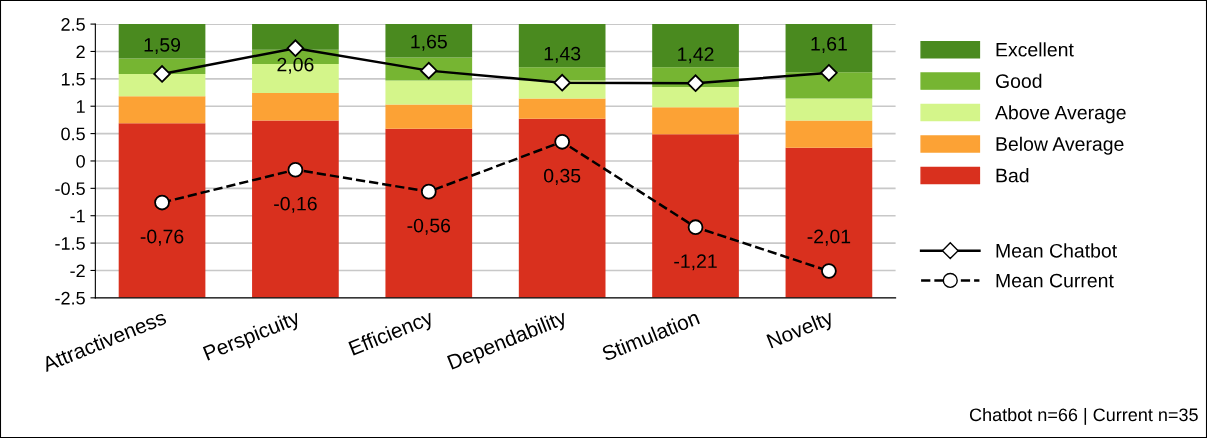  Describe the element at coordinates (73, 134) in the screenshot. I see `y-tick-label: 0.5` at that location.